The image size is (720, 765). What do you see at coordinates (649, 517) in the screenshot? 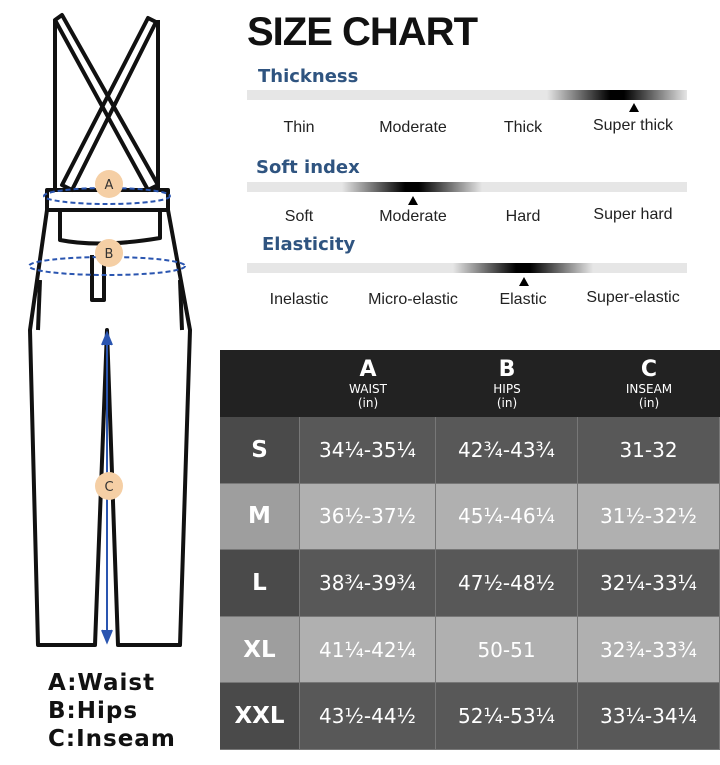
I see `measurement-cell: 31½-32½` at bounding box center [649, 517].